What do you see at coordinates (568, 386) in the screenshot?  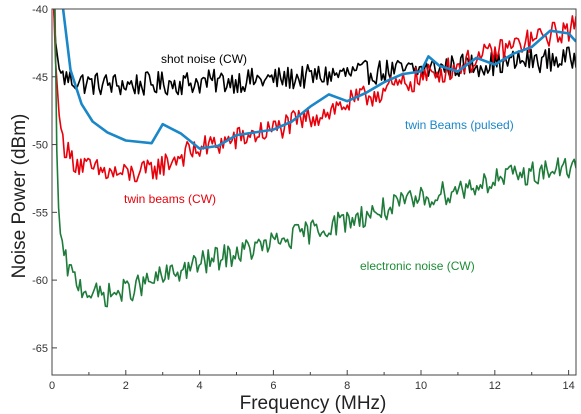 I see `x-tick-label: 14` at bounding box center [568, 386].